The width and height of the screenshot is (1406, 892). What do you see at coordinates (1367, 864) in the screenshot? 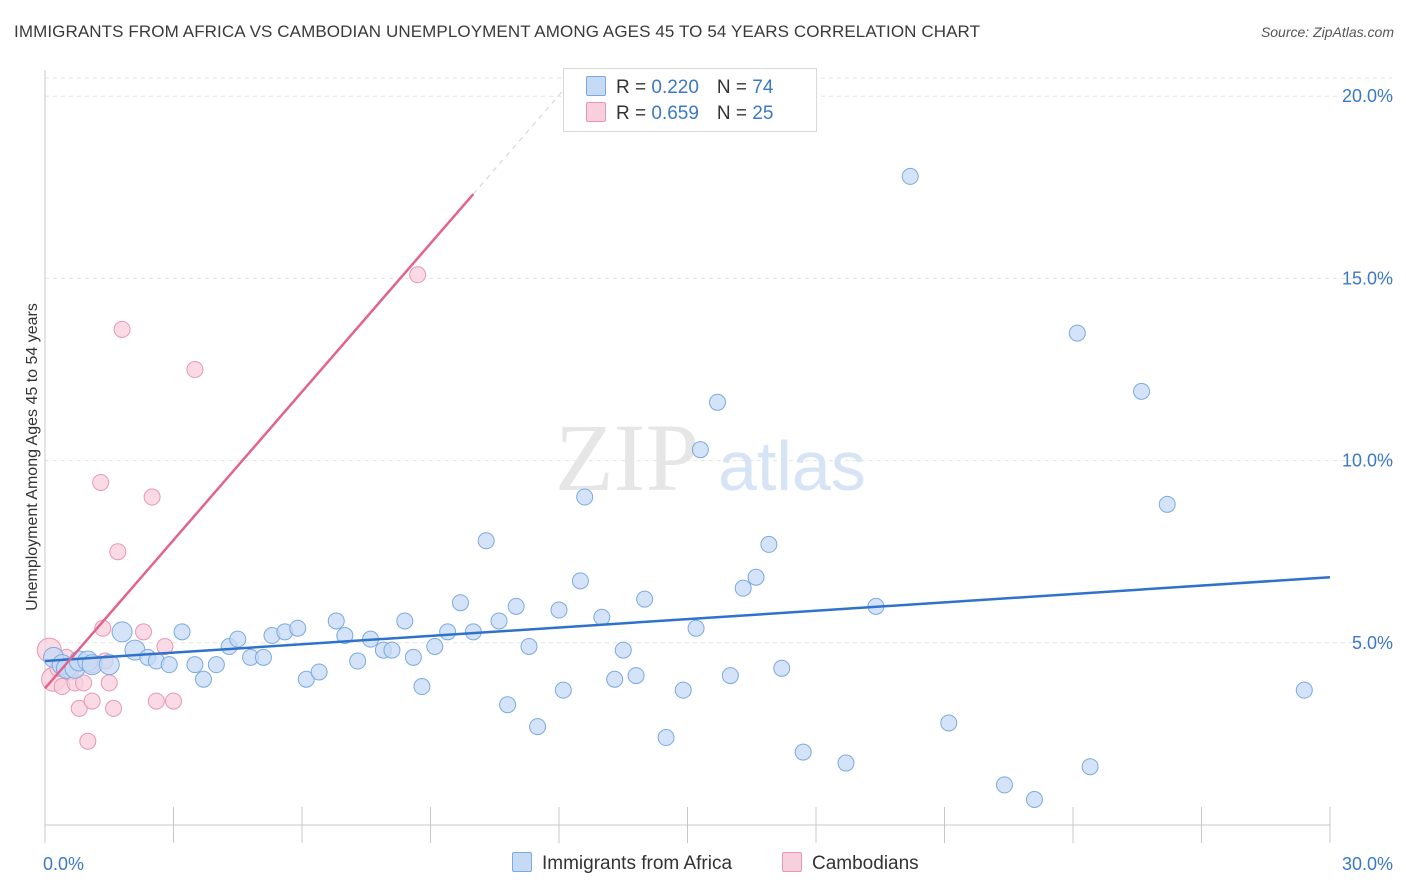
I see `x-tick-label: 30.0%` at bounding box center [1367, 864].